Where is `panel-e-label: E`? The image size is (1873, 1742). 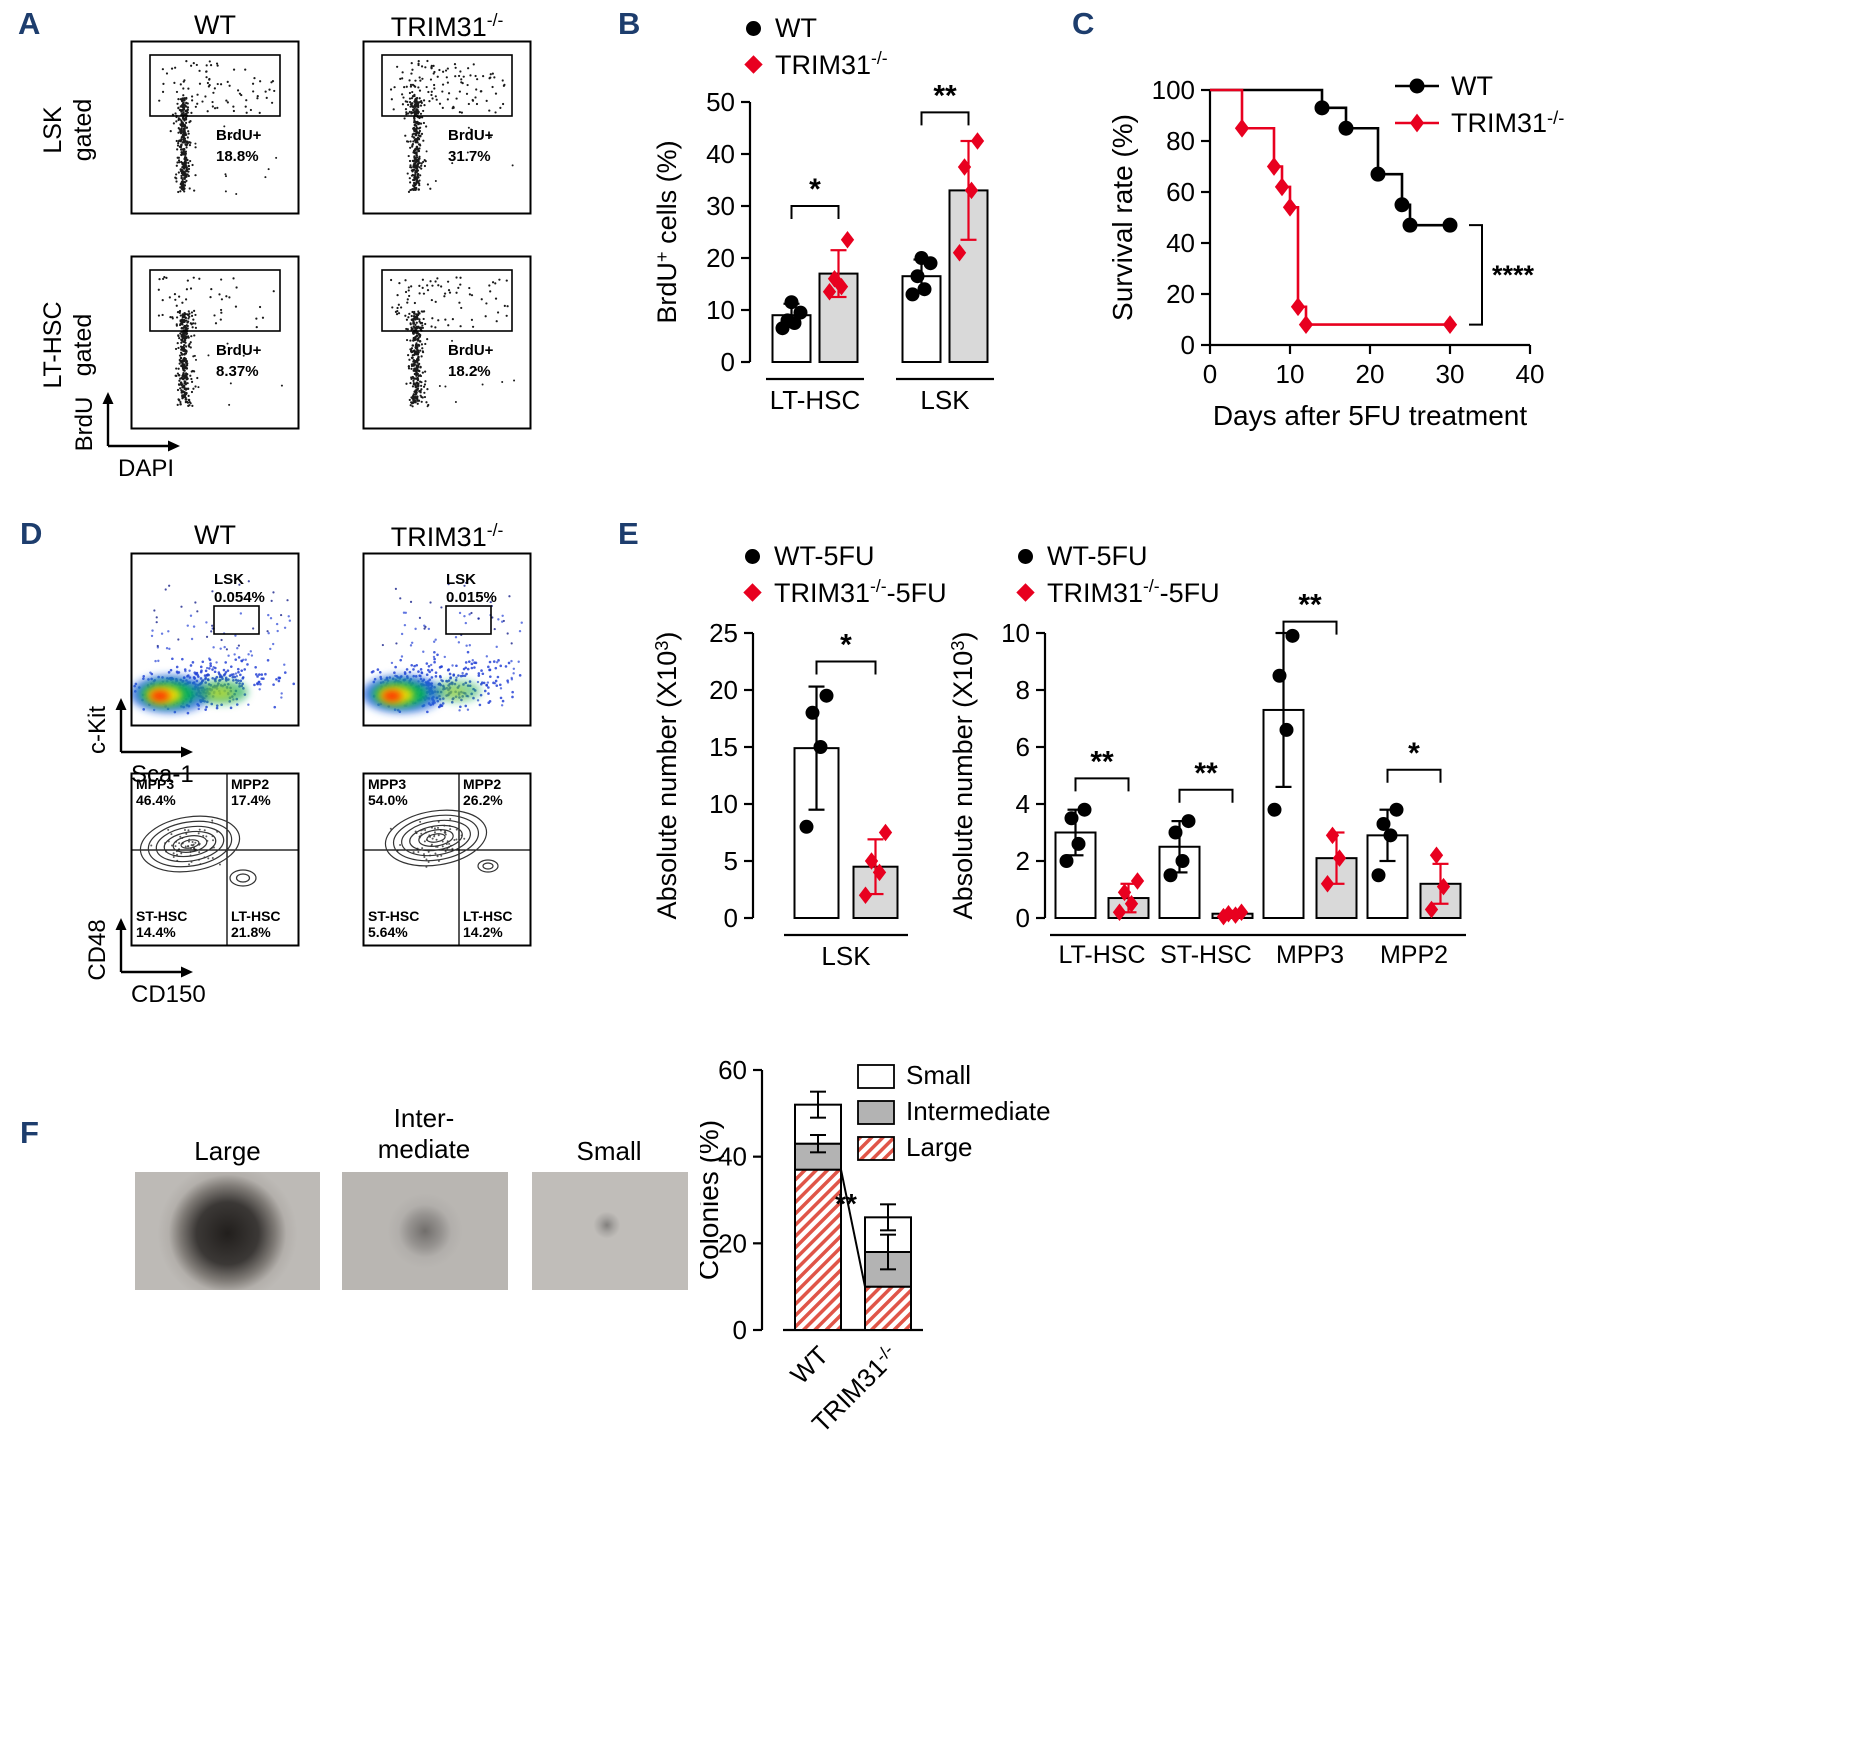
panel-e-label: E is located at coordinates (628, 533).